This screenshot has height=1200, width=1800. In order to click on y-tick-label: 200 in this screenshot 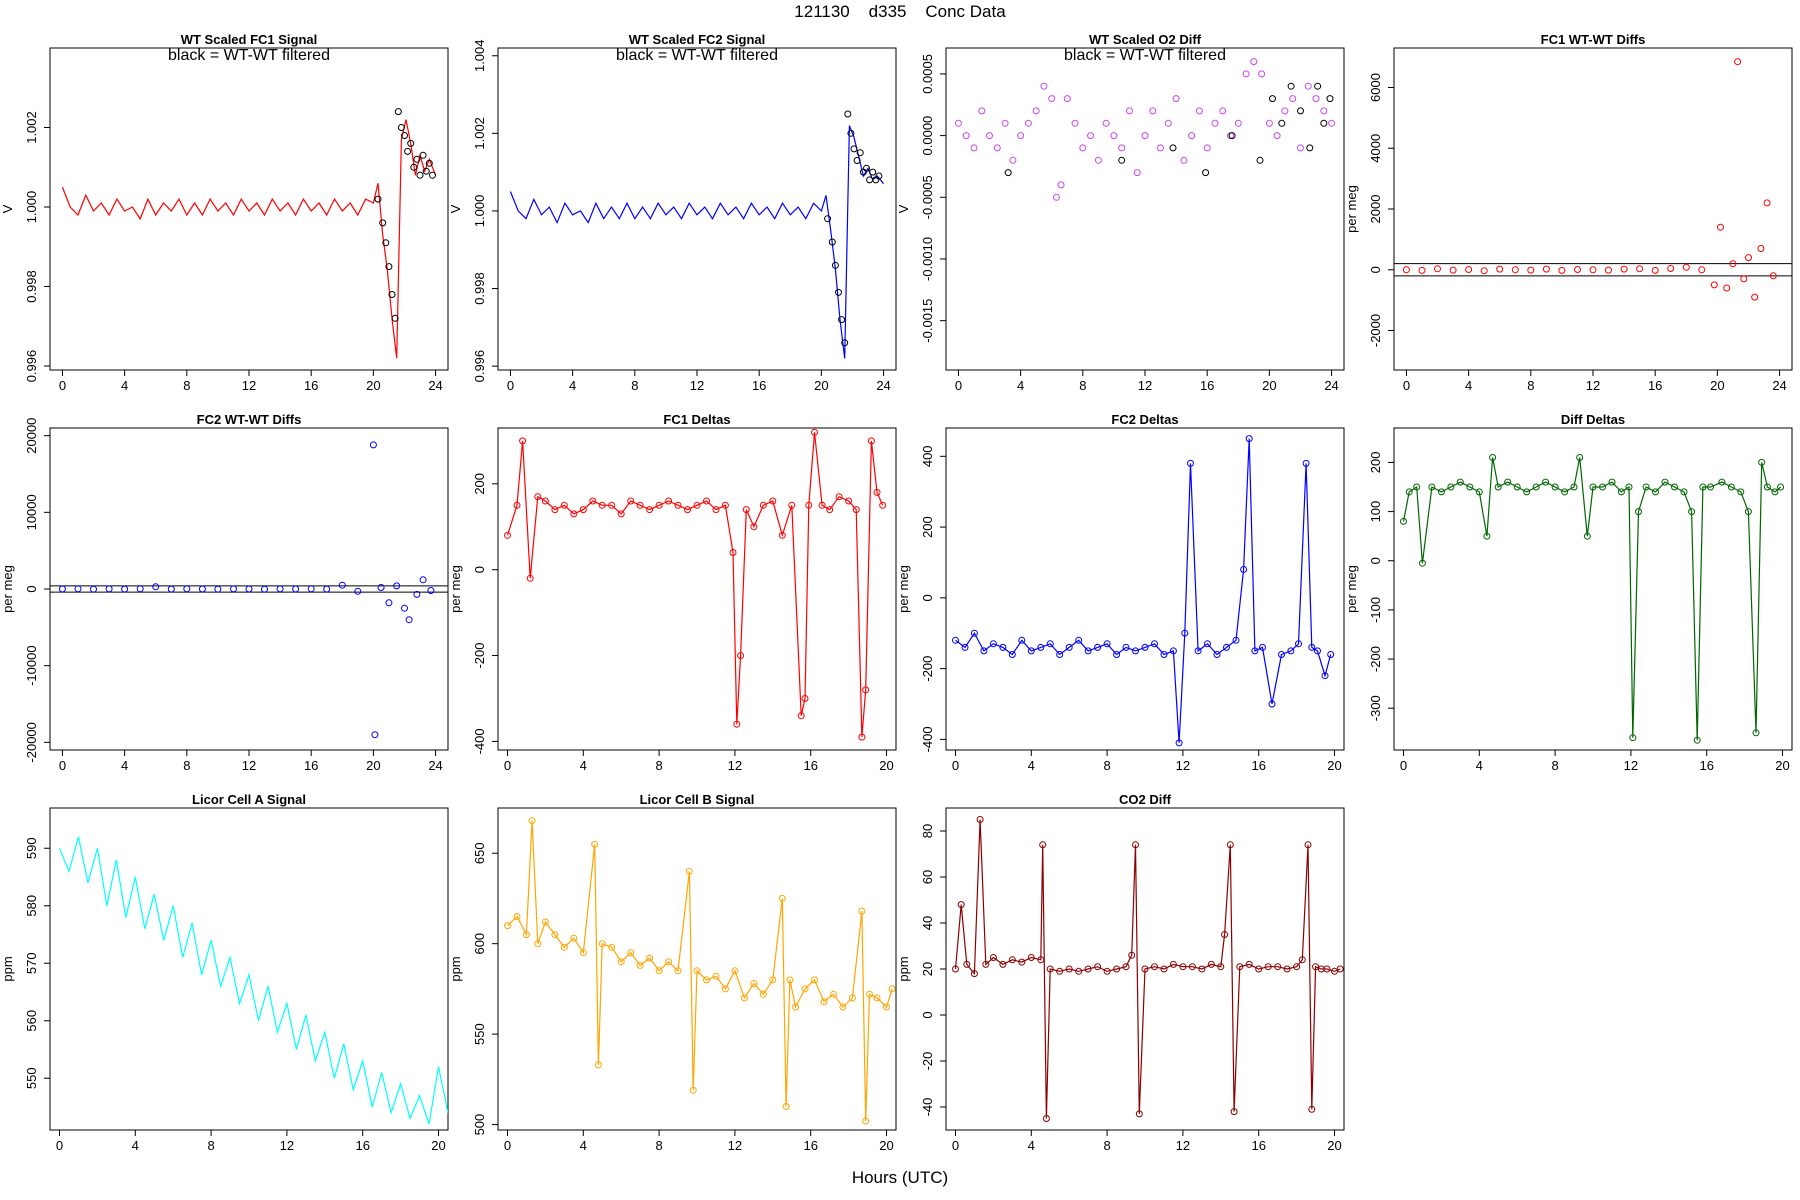, I will do `click(1375, 463)`.